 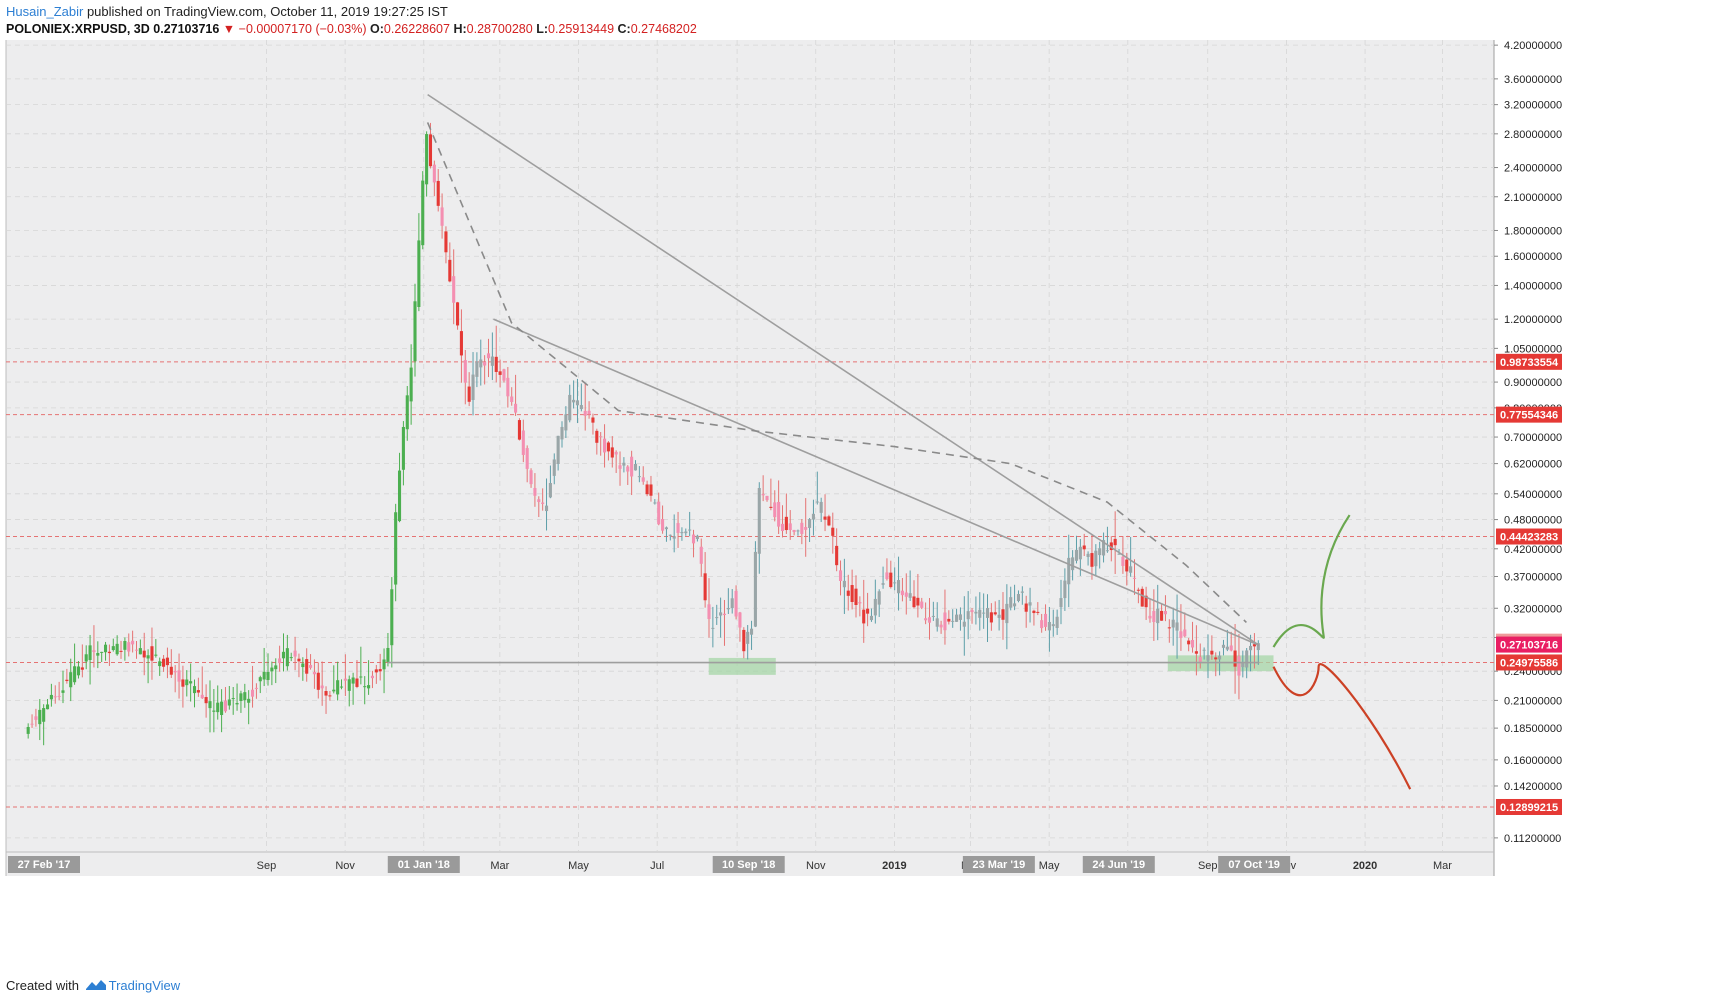 What do you see at coordinates (144, 985) in the screenshot?
I see `tradingview-link: TradingView` at bounding box center [144, 985].